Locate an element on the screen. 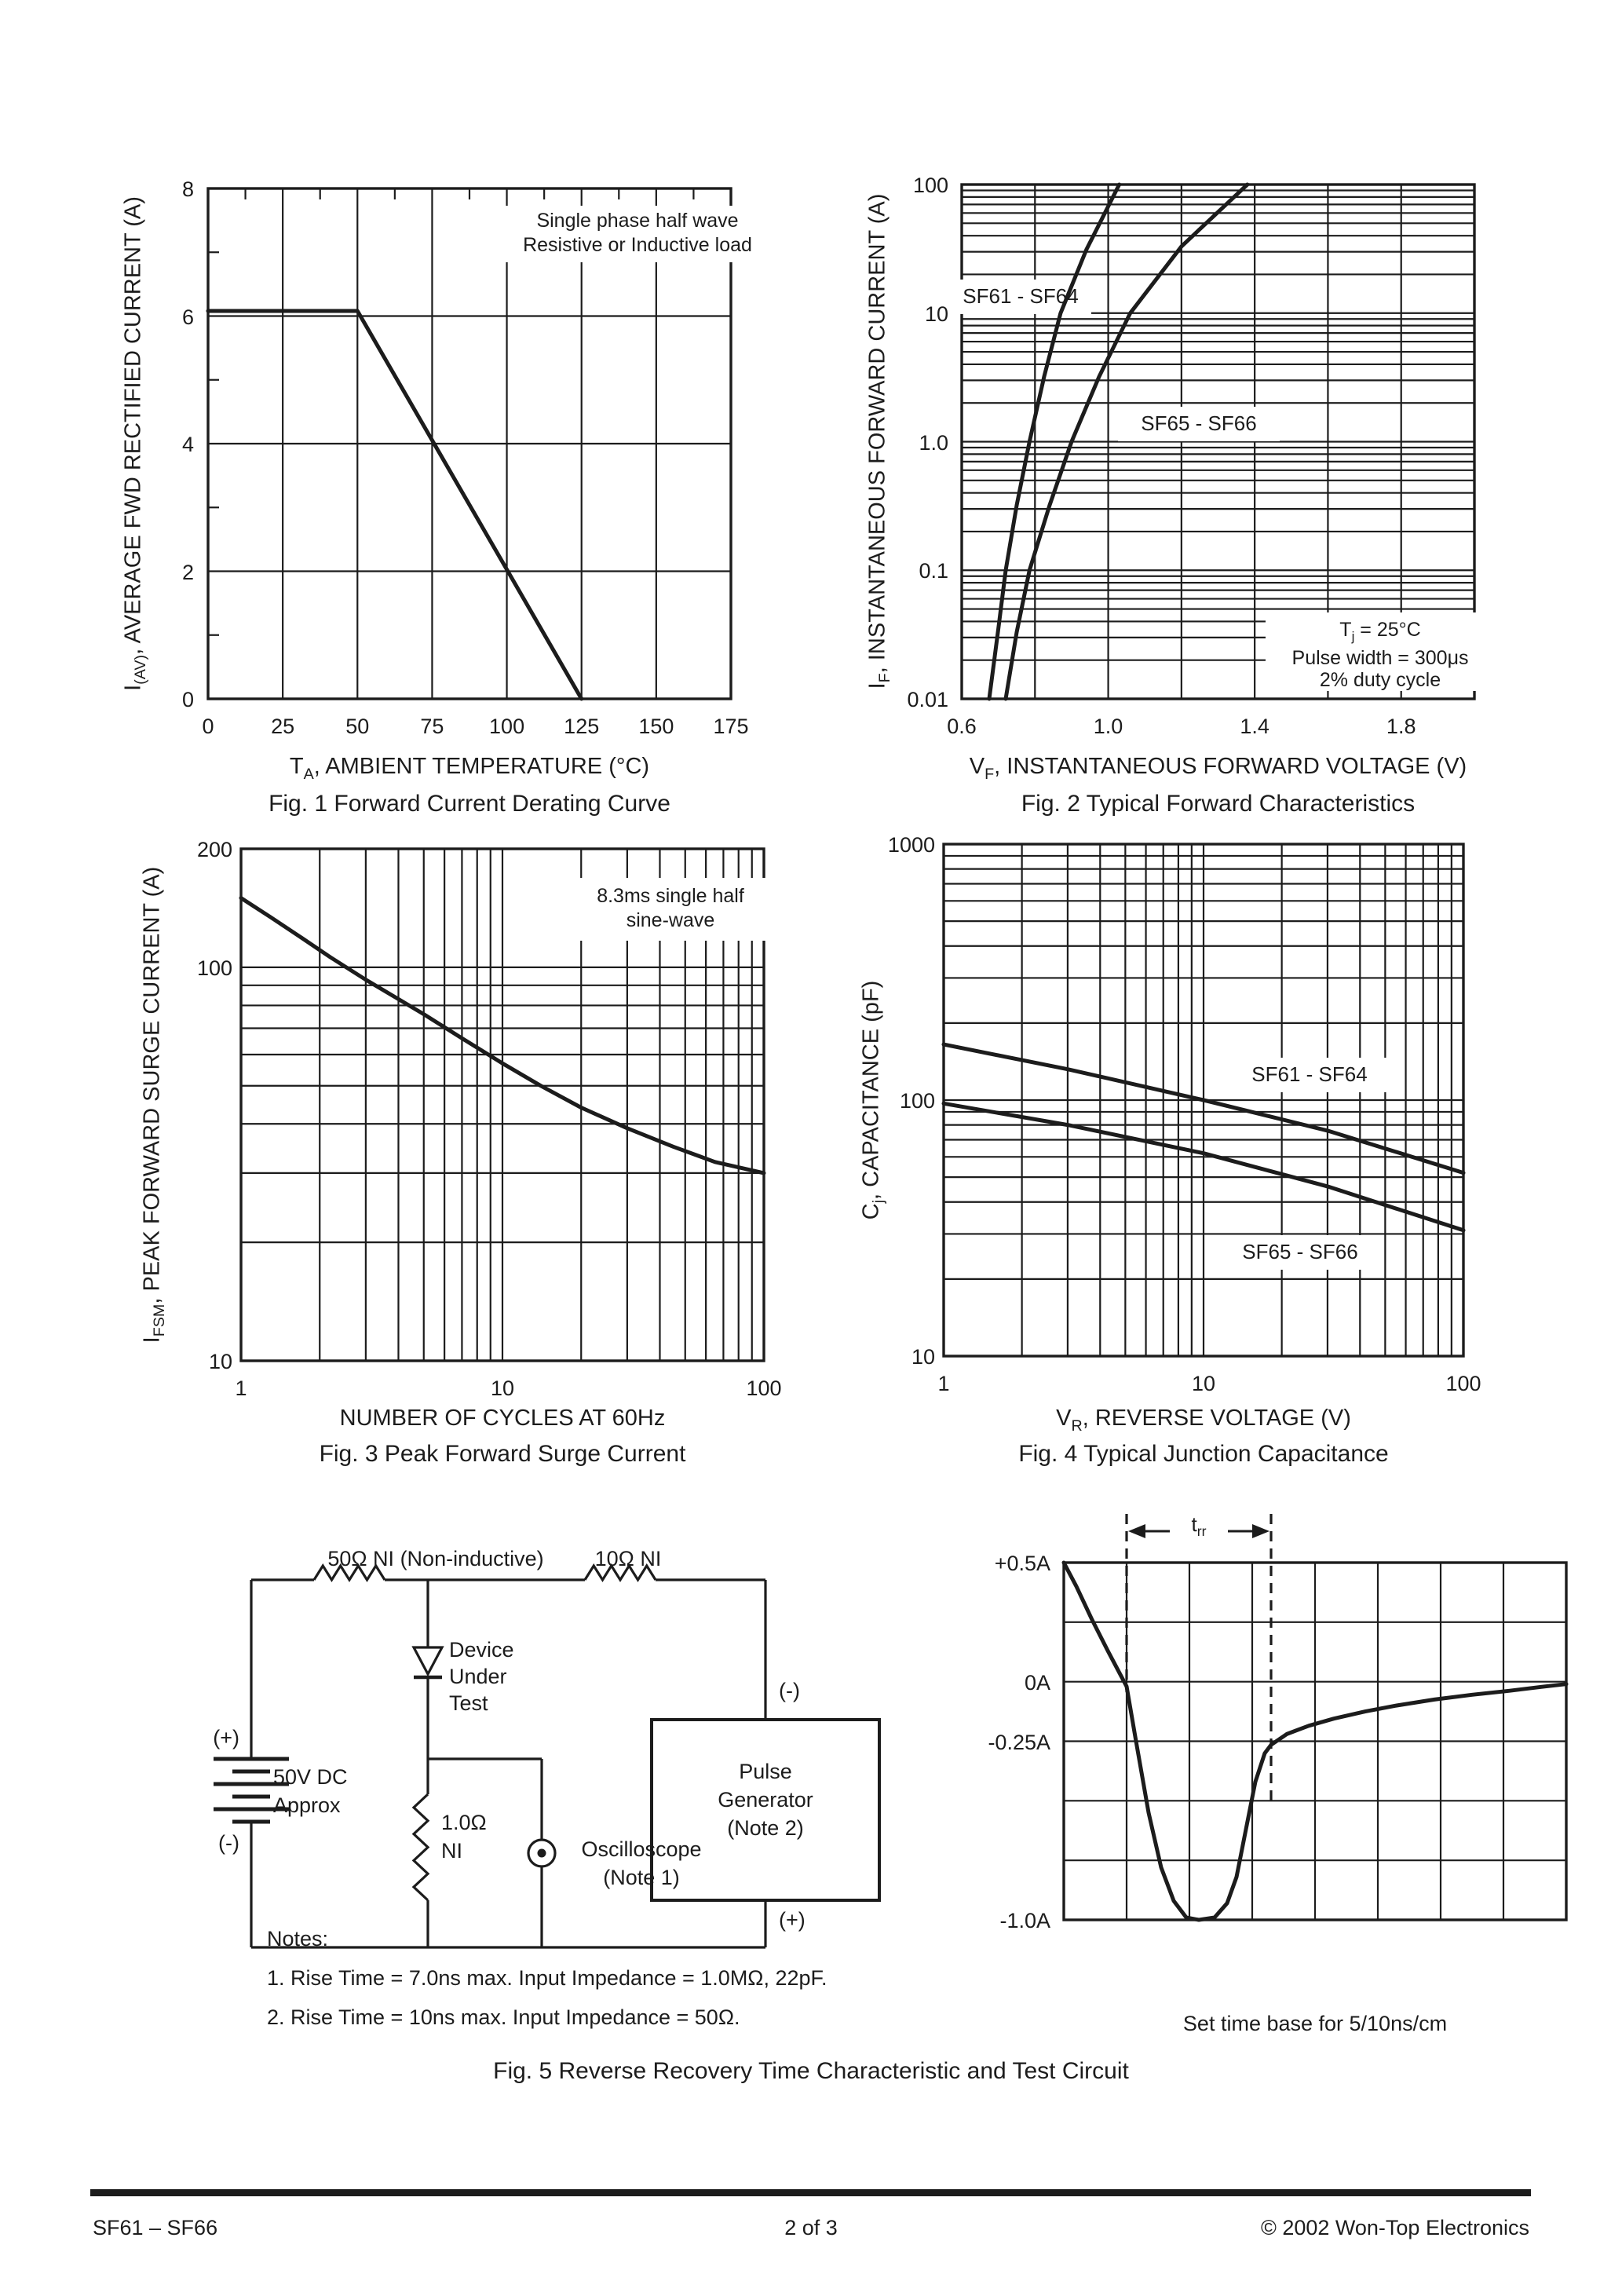 The height and width of the screenshot is (2296, 1622). waveform-y-tick--0.25A: -0.25A is located at coordinates (1019, 1742).